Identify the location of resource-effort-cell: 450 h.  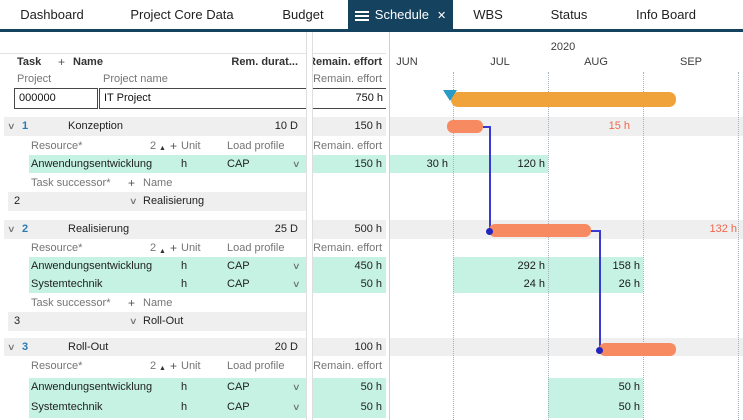
(368, 266).